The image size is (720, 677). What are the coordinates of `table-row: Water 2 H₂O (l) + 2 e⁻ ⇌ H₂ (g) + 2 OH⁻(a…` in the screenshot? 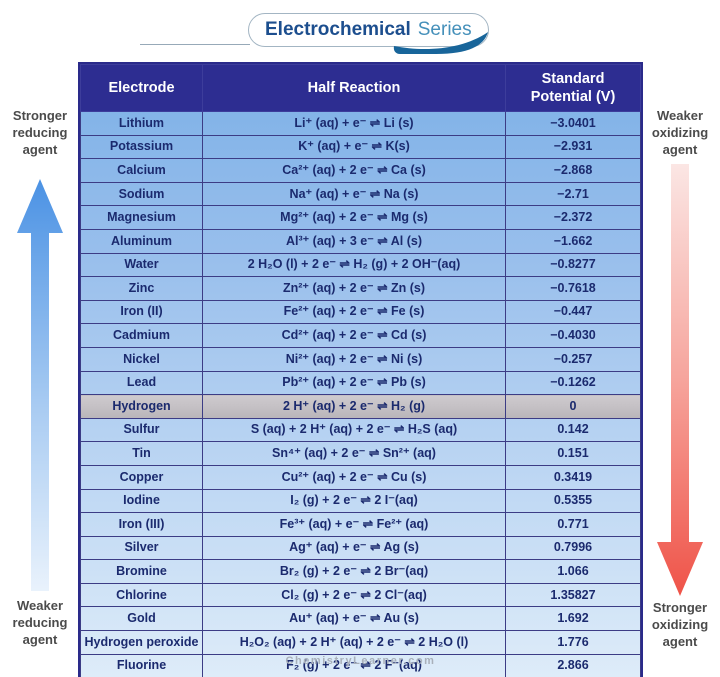 It's located at (360, 265).